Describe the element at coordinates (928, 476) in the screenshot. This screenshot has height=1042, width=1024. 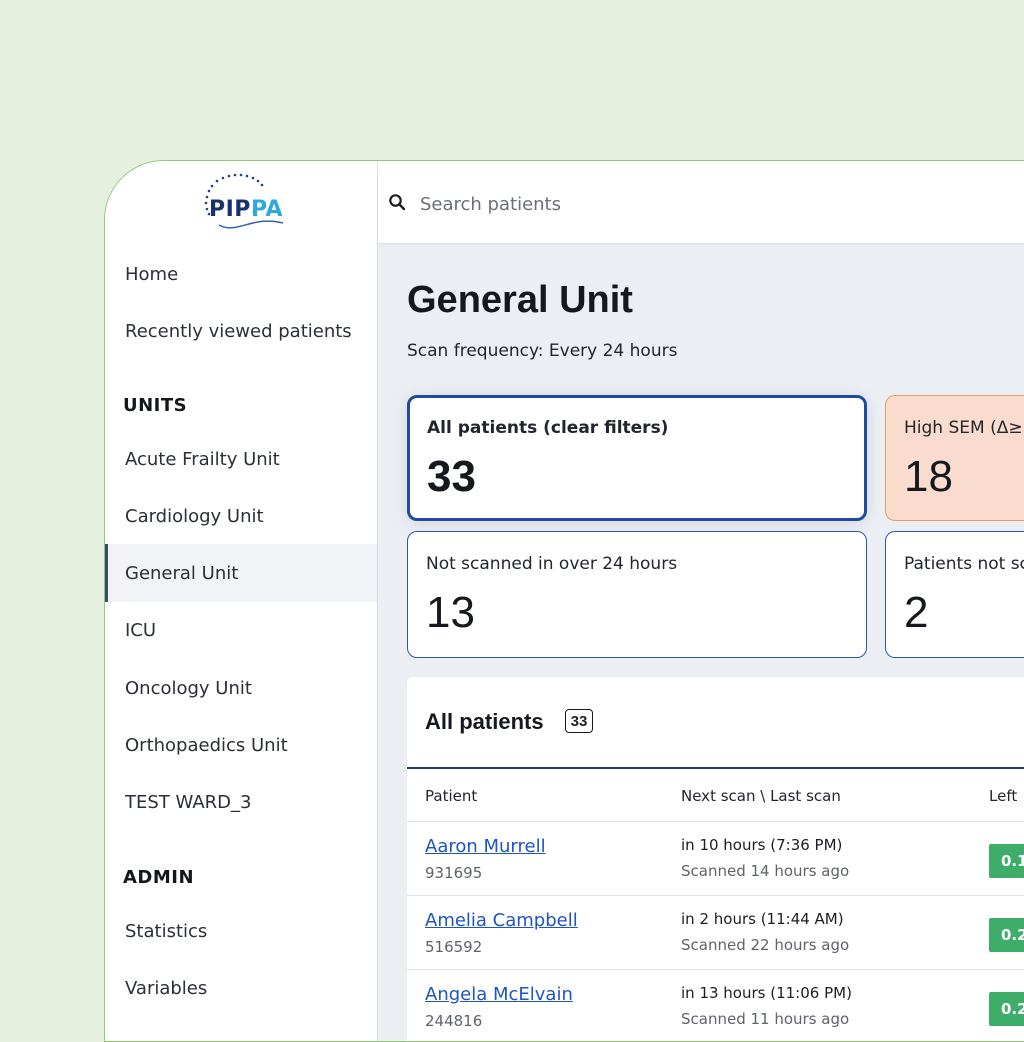
I see `card-count: 18` at that location.